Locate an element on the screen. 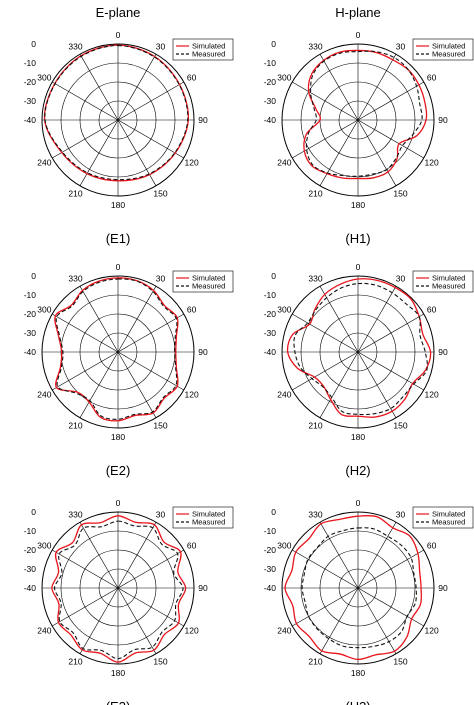  panel-label: (H1) is located at coordinates (357, 238).